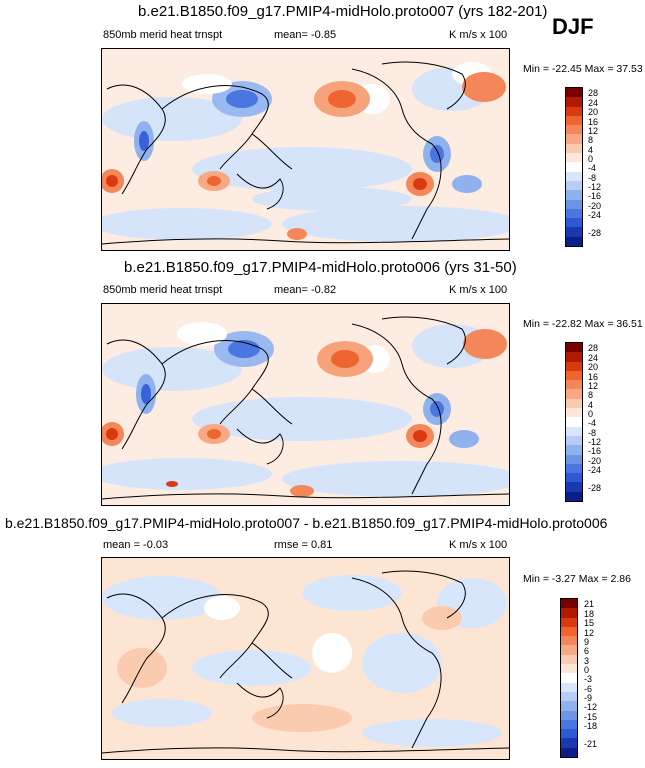 The image size is (645, 768). What do you see at coordinates (593, 358) in the screenshot?
I see `panel-2-colorbar-label: 24` at bounding box center [593, 358].